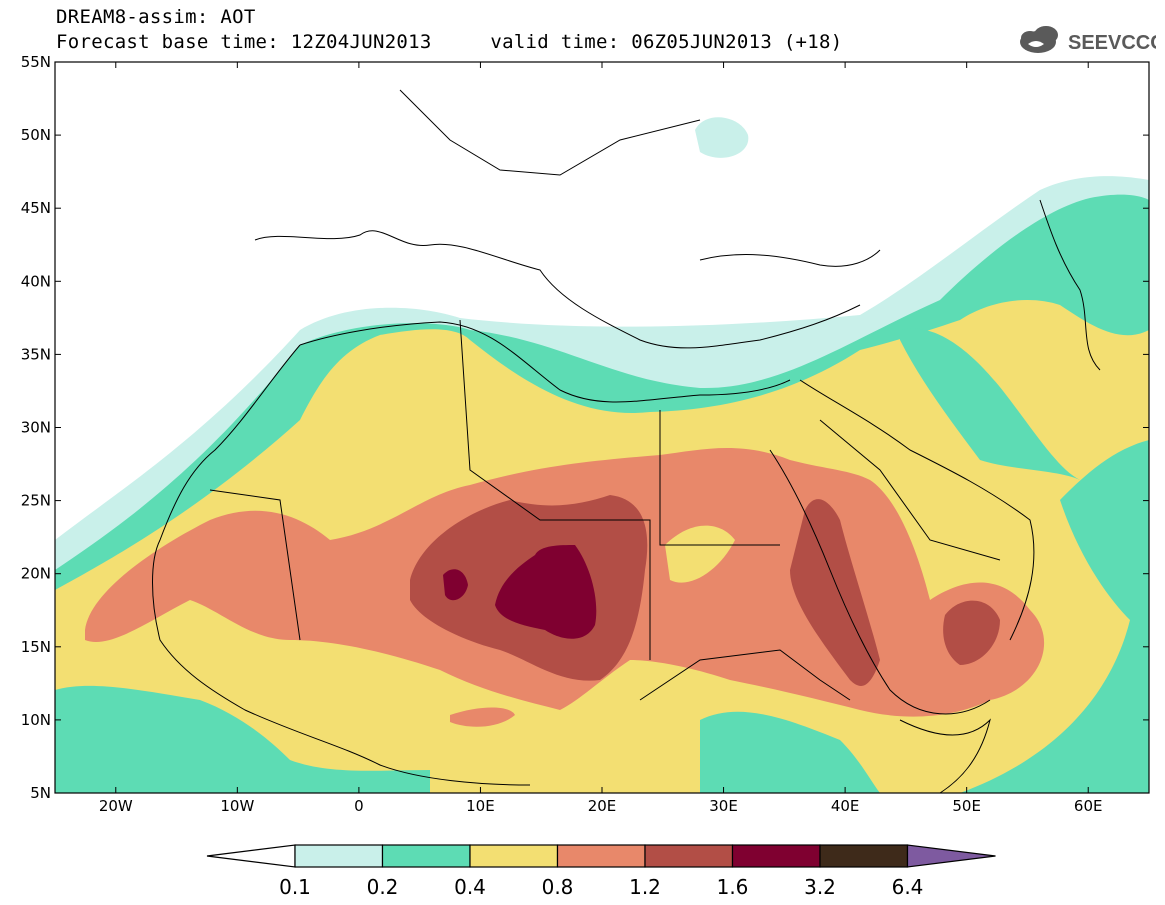 This screenshot has width=1165, height=905. What do you see at coordinates (36, 354) in the screenshot?
I see `lat-label: 35N` at bounding box center [36, 354].